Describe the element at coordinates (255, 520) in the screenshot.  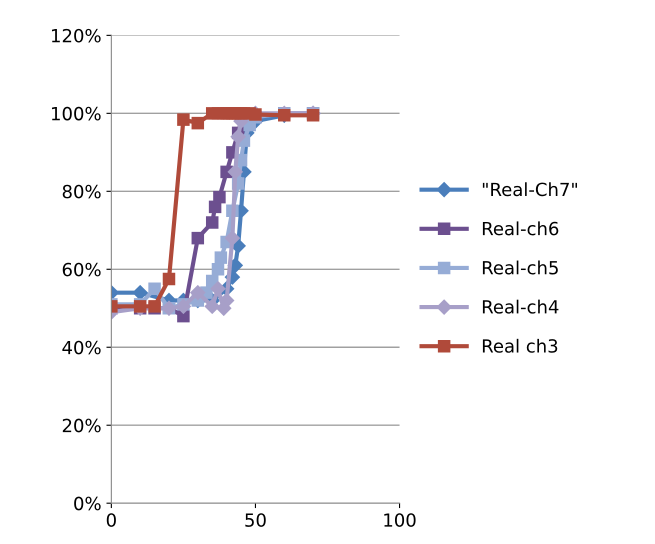
I see `x-tick-label: 50` at that location.